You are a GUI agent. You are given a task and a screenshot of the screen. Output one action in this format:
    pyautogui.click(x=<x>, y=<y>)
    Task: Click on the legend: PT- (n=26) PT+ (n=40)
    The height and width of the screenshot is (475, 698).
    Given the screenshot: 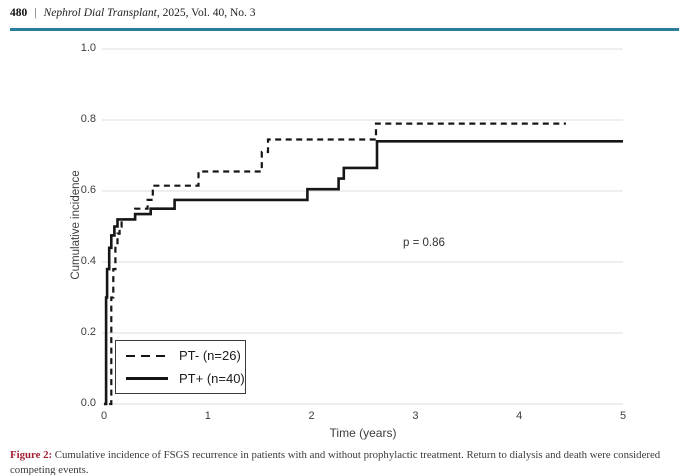 What is the action you would take?
    pyautogui.click(x=180, y=367)
    